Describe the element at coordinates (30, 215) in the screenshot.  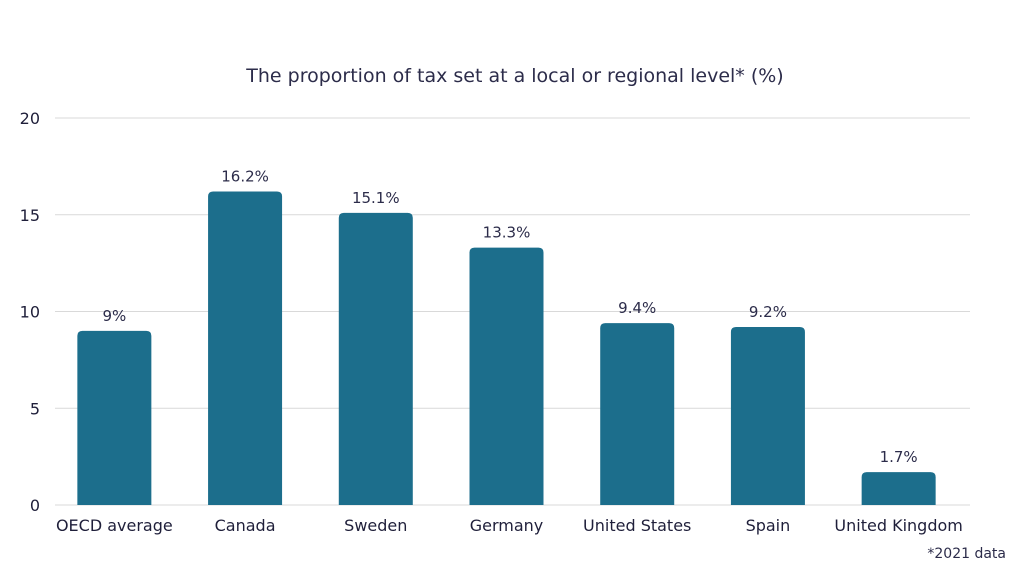
I see `y-tick-label: 15` at that location.